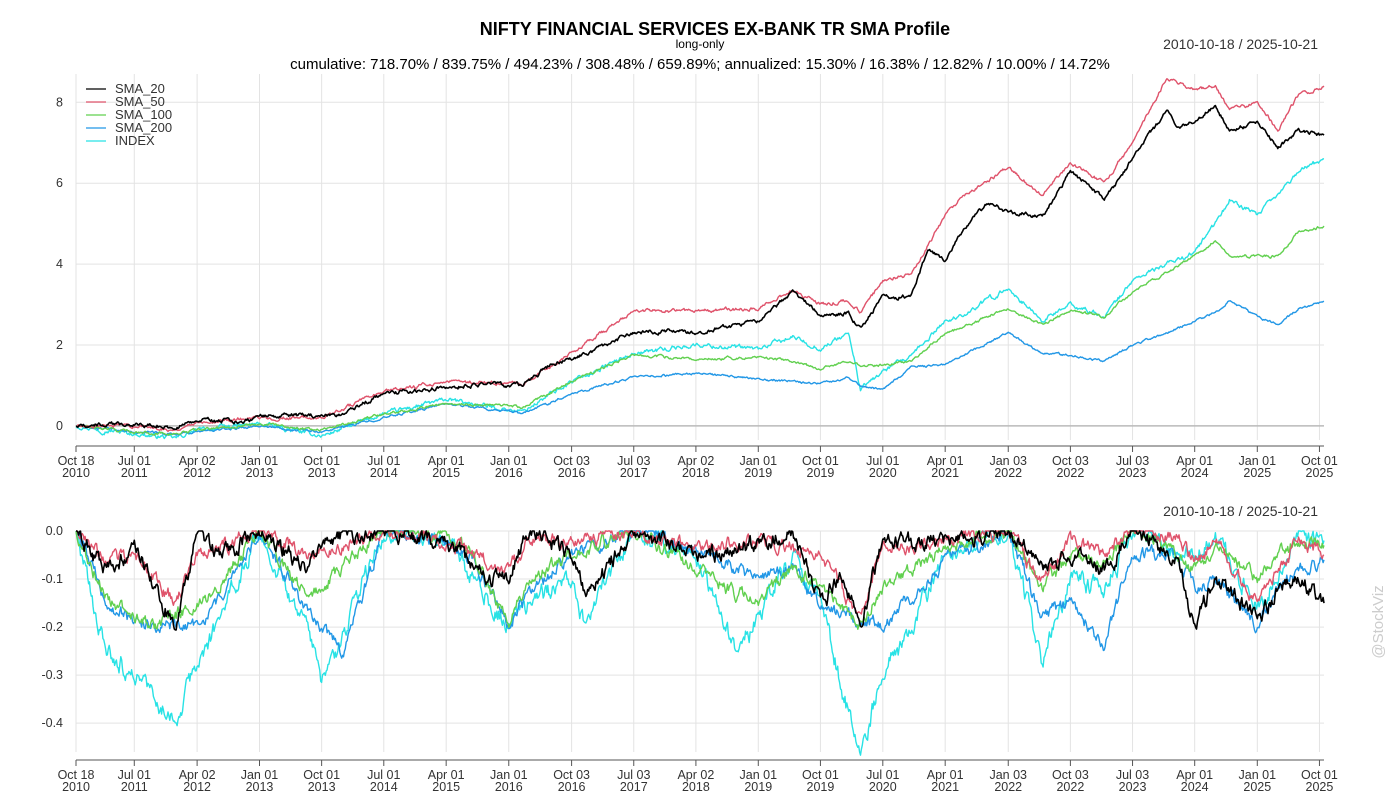 The height and width of the screenshot is (800, 1400). Describe the element at coordinates (59, 426) in the screenshot. I see `y-tick-label: 0` at that location.